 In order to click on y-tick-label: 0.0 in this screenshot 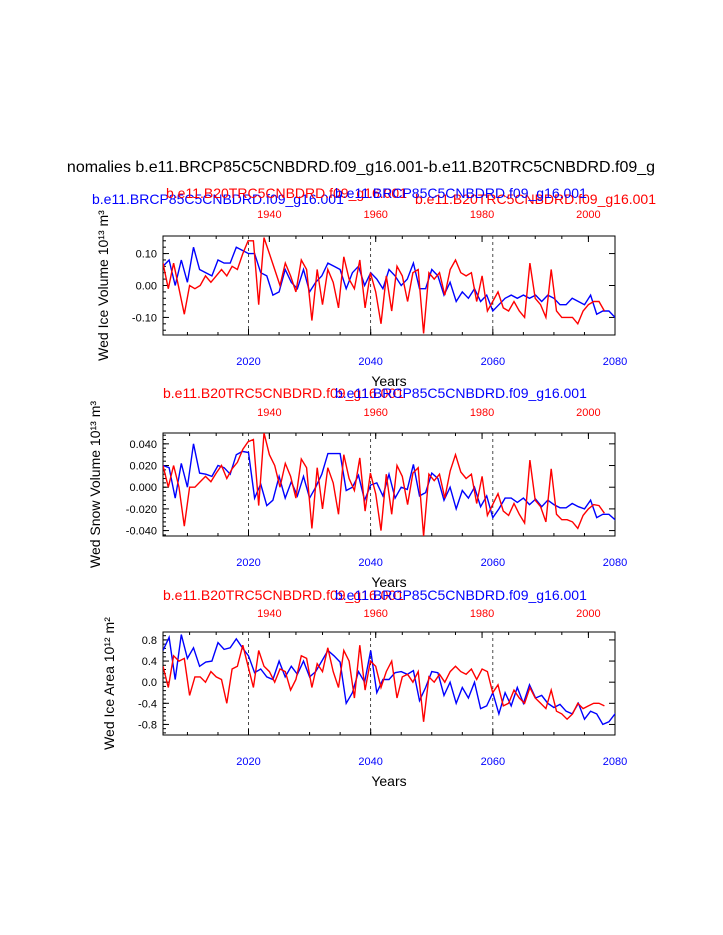, I will do `click(149, 683)`.